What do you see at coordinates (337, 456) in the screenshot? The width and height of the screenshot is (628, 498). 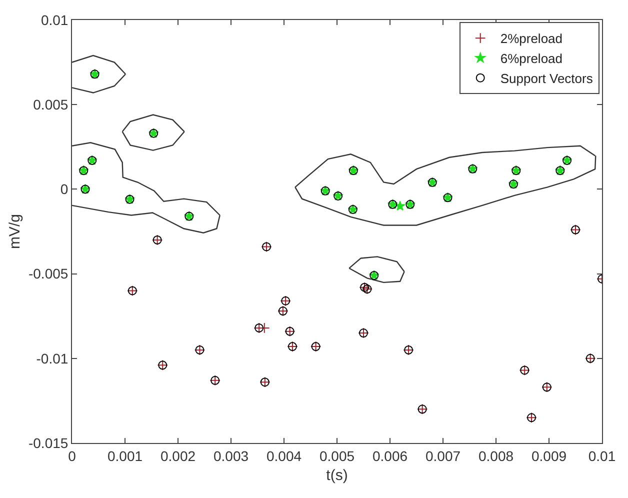 I see `x-tick-label: 0.005` at bounding box center [337, 456].